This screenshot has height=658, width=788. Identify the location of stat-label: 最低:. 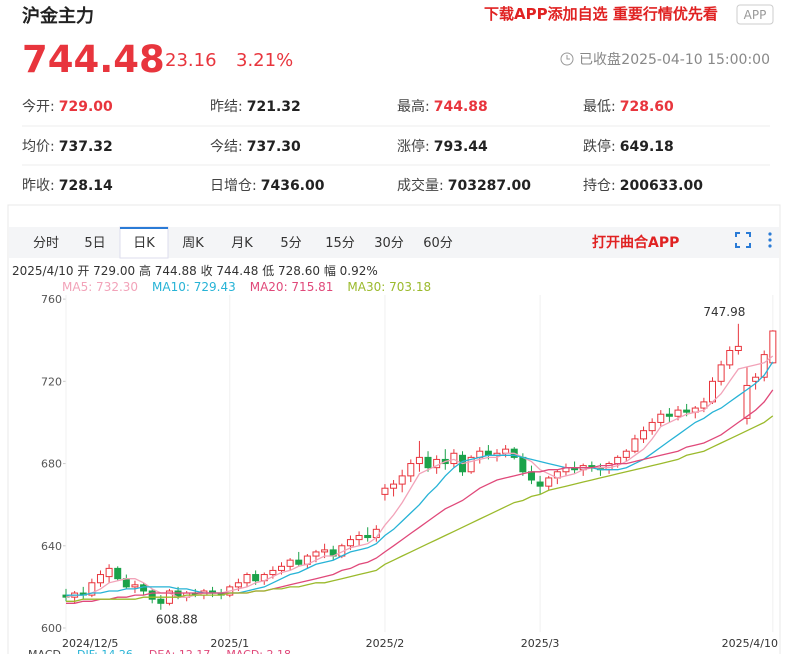
(599, 107).